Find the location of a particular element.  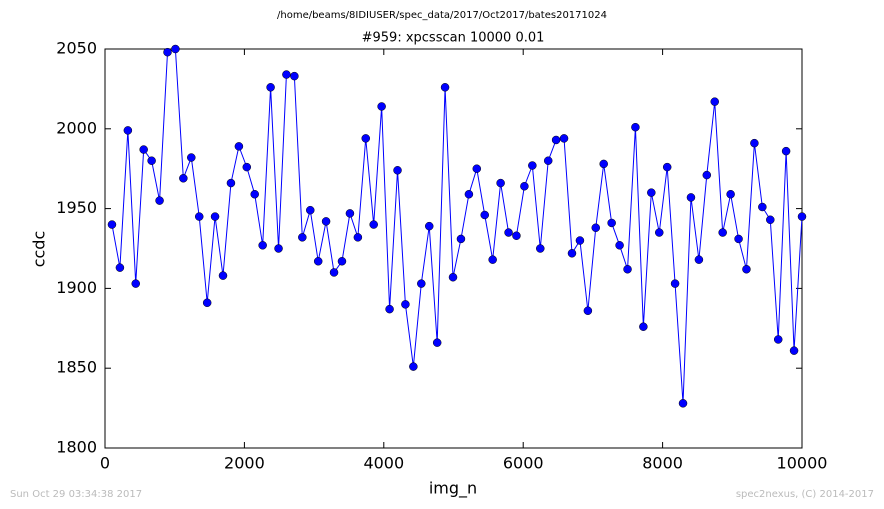

y-tick-label: 2050 is located at coordinates (76, 48).